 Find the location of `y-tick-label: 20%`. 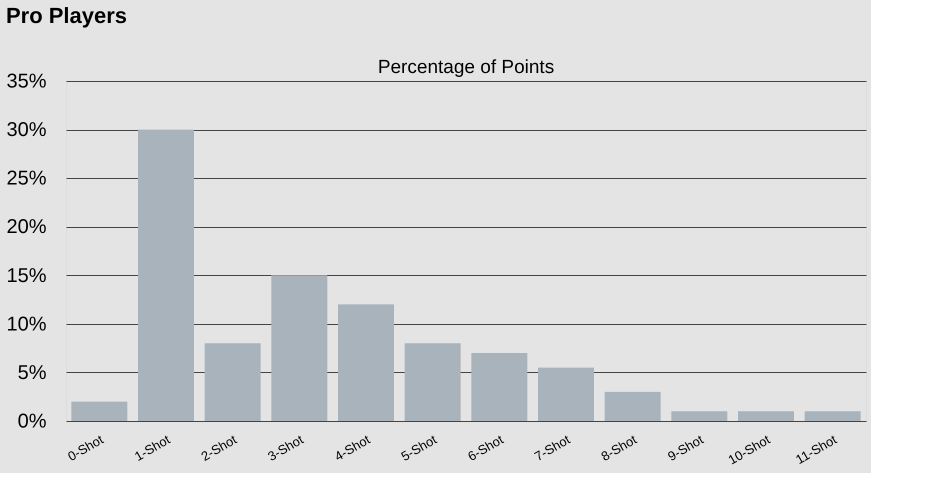

y-tick-label: 20% is located at coordinates (26, 227).